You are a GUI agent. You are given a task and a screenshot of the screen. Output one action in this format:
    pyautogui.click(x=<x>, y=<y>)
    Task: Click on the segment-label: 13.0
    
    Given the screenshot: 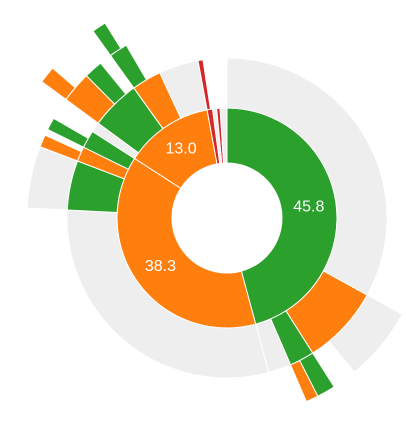 What is the action you would take?
    pyautogui.click(x=180, y=149)
    